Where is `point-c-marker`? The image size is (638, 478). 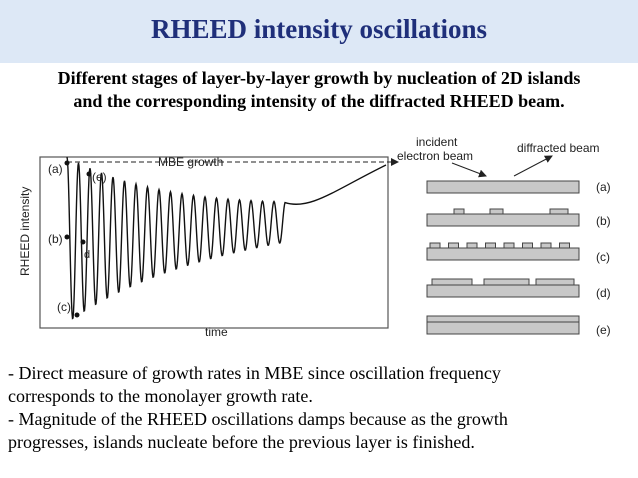 point-c-marker is located at coordinates (77, 315).